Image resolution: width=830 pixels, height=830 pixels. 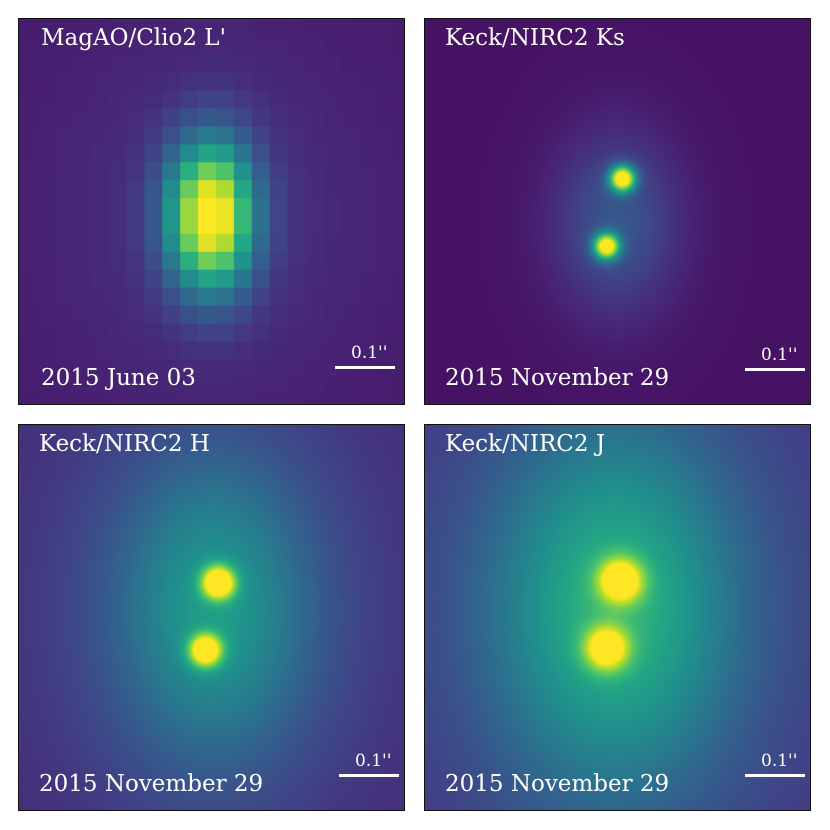 What do you see at coordinates (124, 444) in the screenshot?
I see `panel-title: Keck/NIRC2 H` at bounding box center [124, 444].